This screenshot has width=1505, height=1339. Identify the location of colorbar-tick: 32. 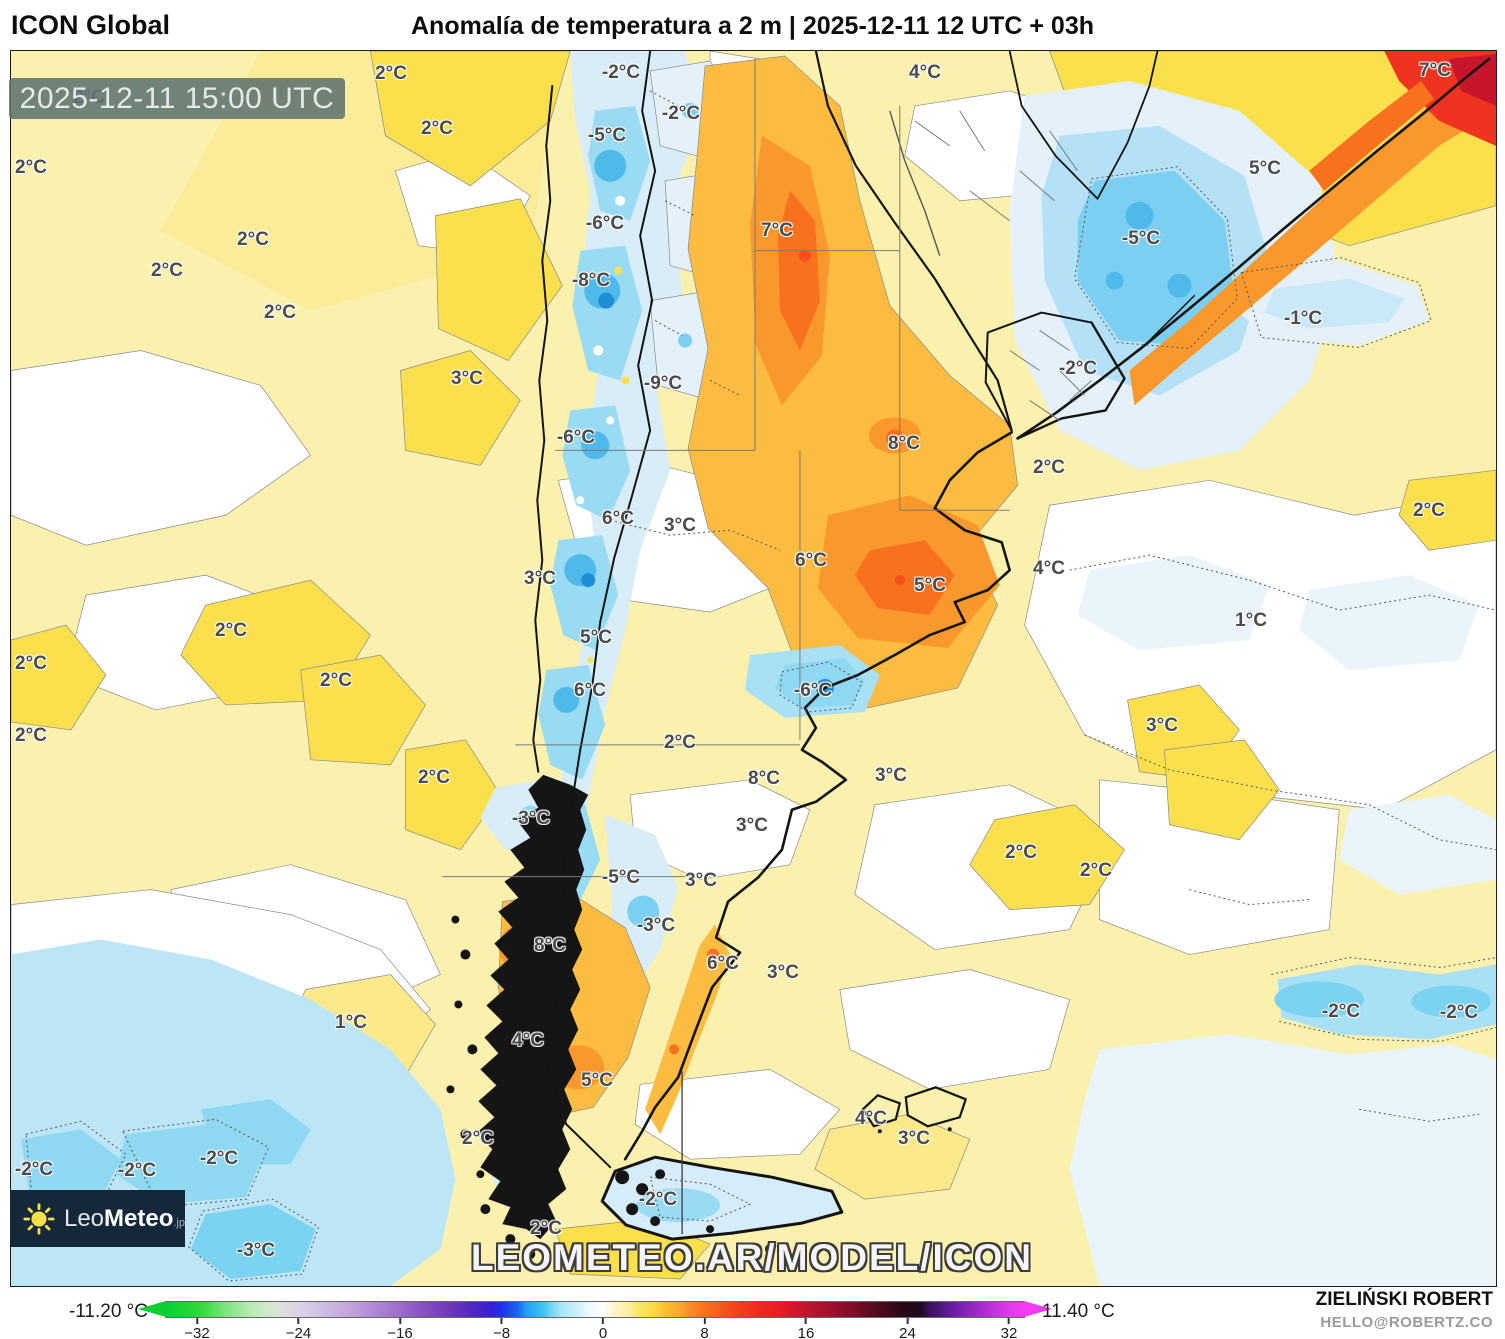
(1009, 1328).